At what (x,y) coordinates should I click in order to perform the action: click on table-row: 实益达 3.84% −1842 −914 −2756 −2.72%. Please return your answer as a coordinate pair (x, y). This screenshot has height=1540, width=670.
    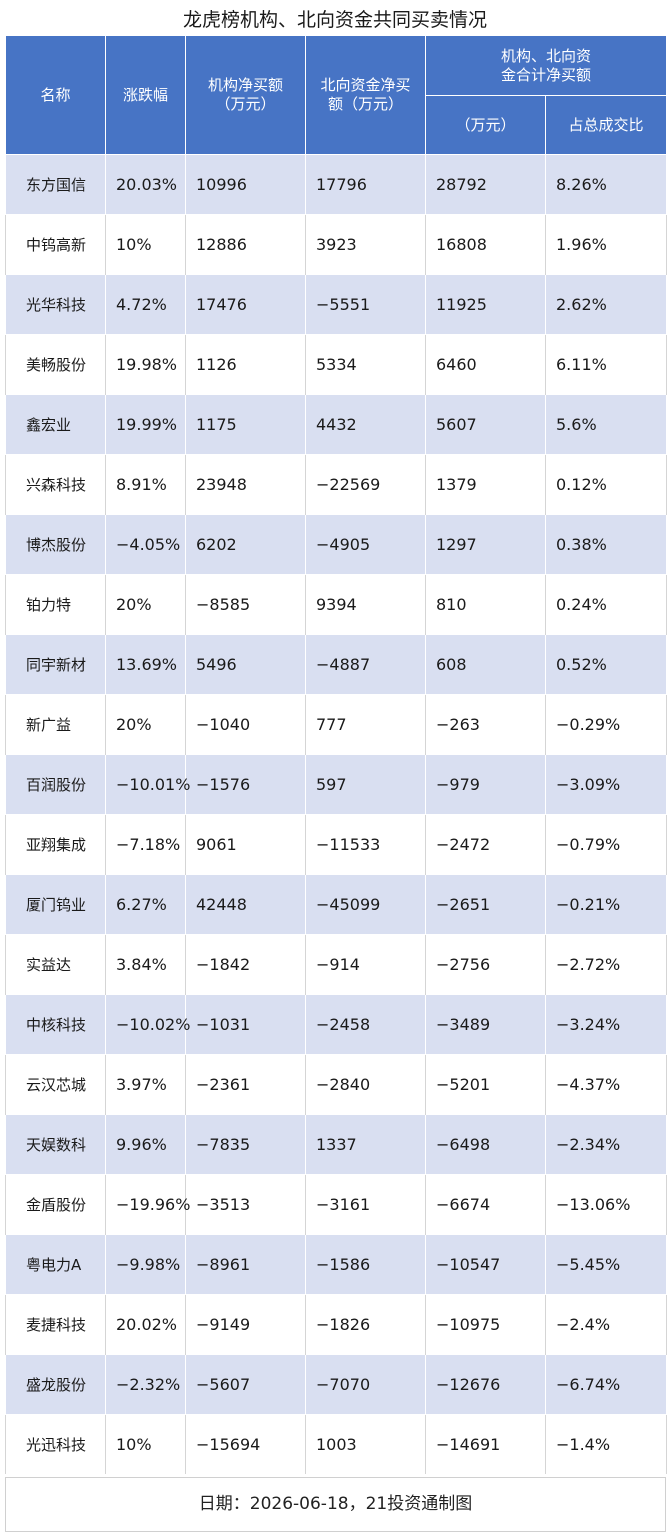
    Looking at the image, I should click on (336, 964).